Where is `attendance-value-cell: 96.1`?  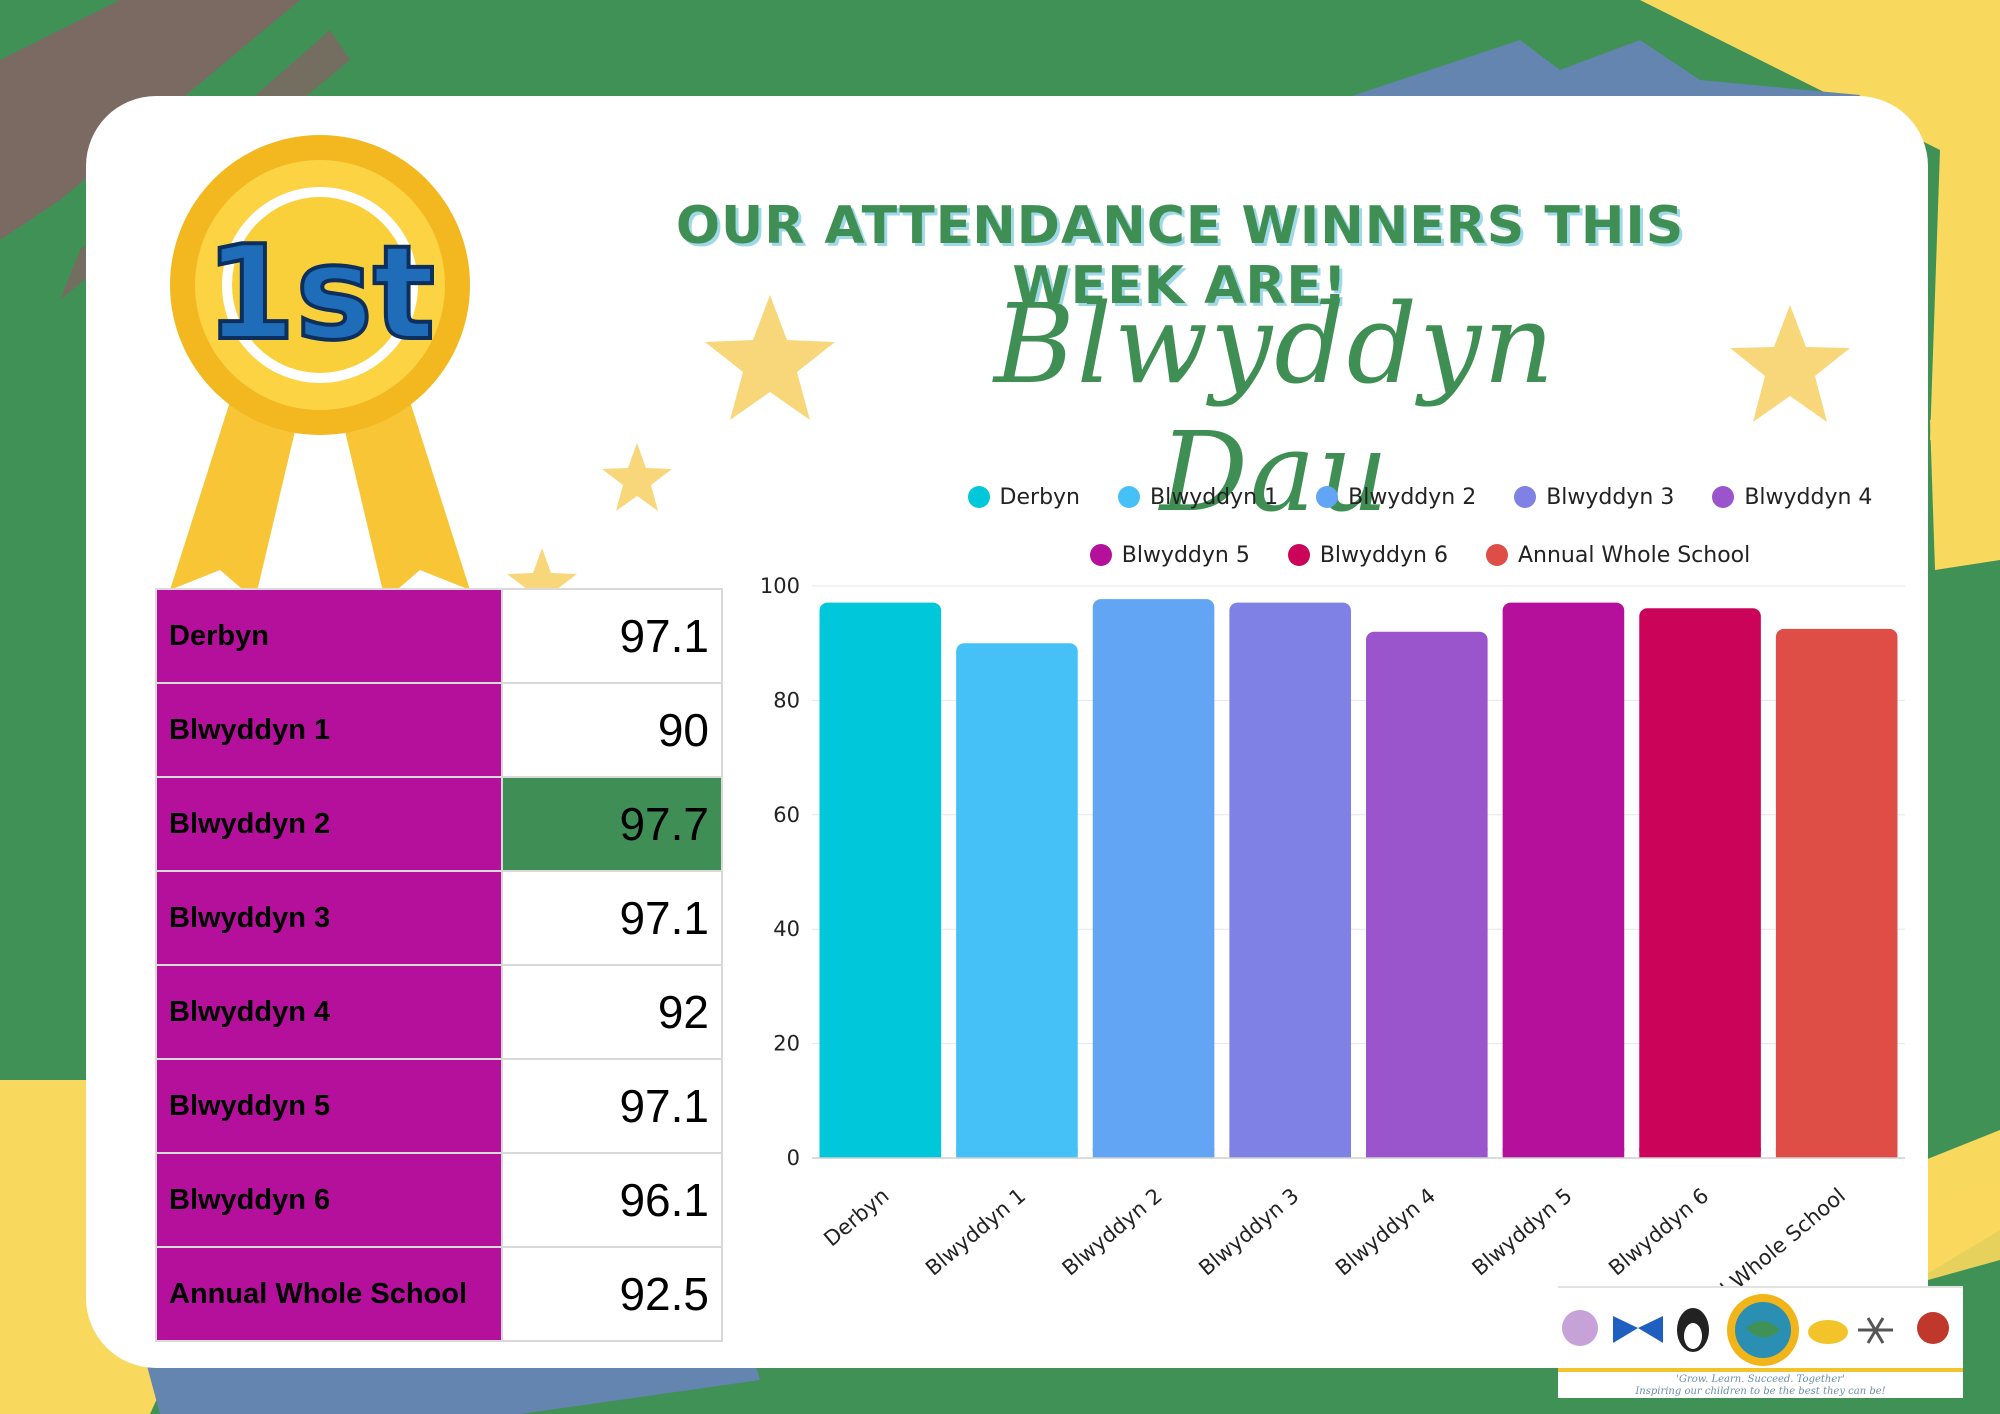 attendance-value-cell: 96.1 is located at coordinates (612, 1200).